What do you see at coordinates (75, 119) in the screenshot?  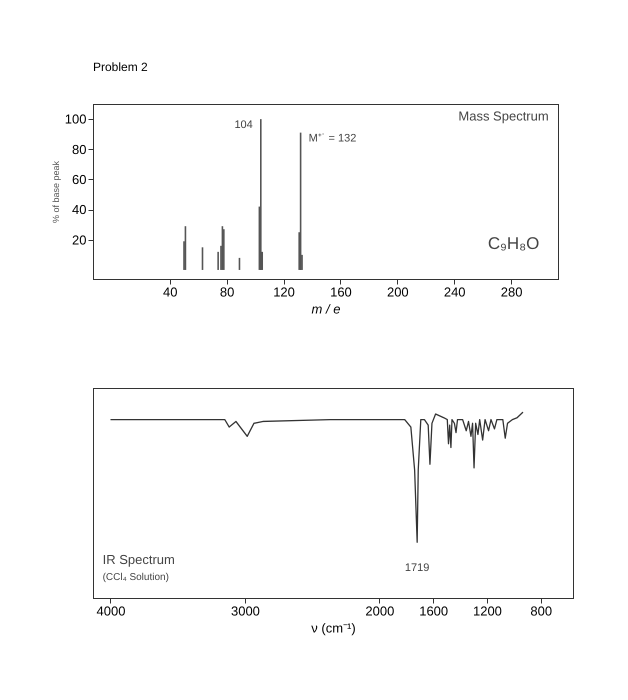 I see `y-tick-label: 100` at bounding box center [75, 119].